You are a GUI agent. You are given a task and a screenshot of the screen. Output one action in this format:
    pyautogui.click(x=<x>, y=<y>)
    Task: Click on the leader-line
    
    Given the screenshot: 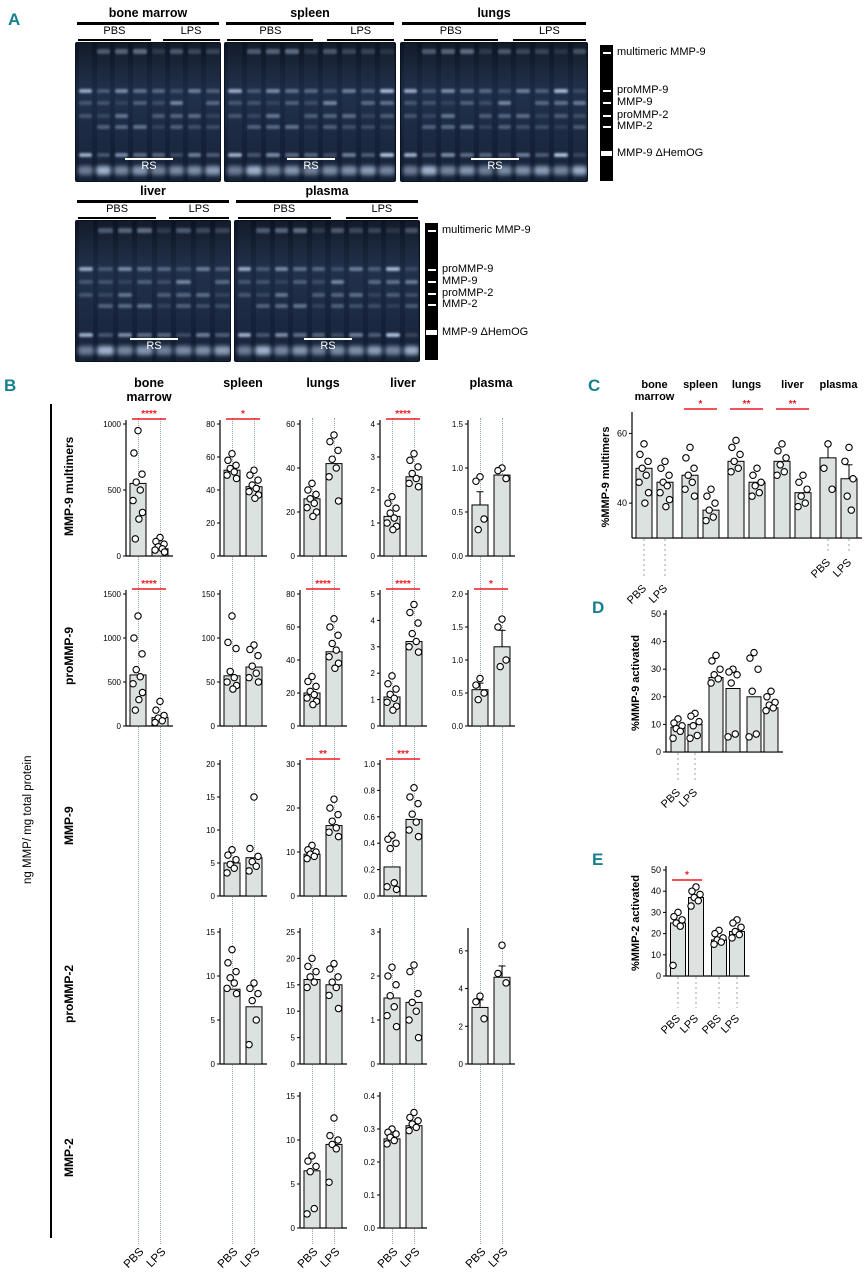 What is the action you would take?
    pyautogui.click(x=138, y=831)
    